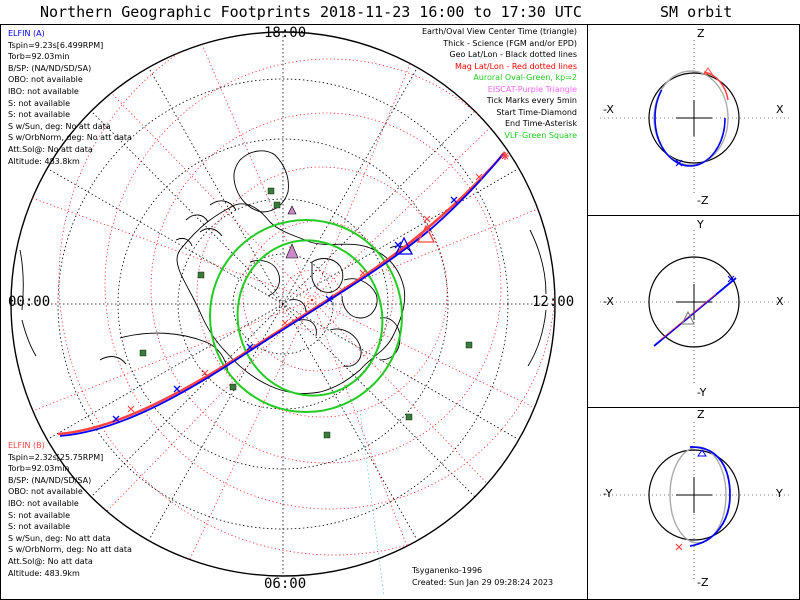 Image resolution: width=800 pixels, height=600 pixels. Describe the element at coordinates (59, 126) in the screenshot. I see `elfin-a-line: S w/Sun, deg: No att data` at that location.